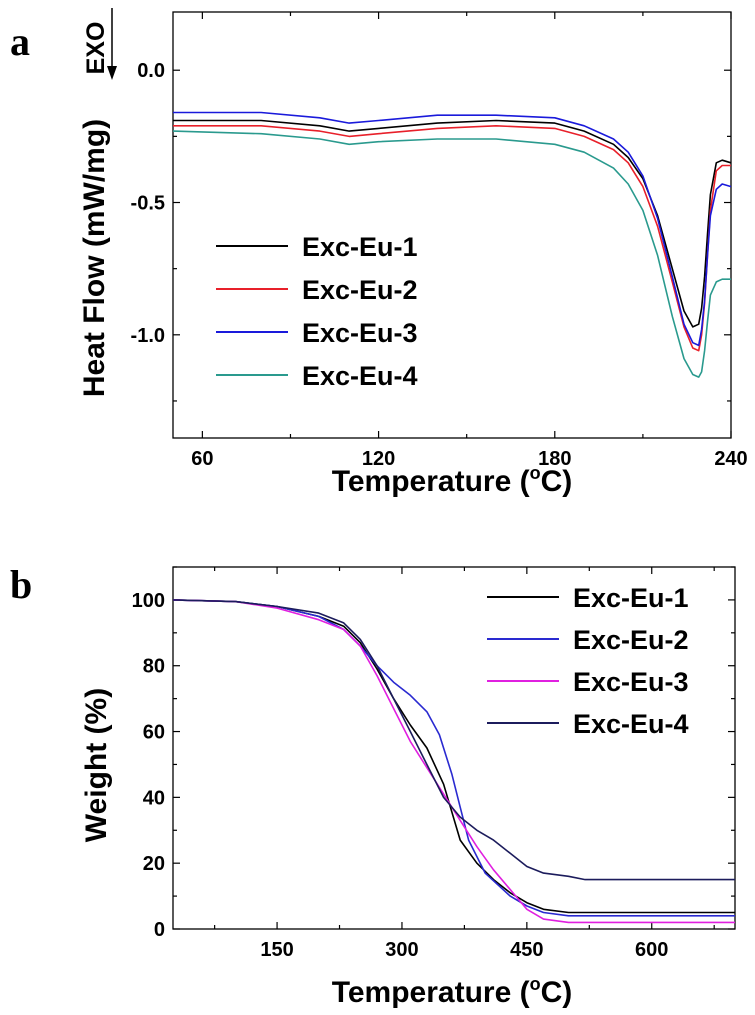  What do you see at coordinates (96, 48) in the screenshot?
I see `exo-annotation: EXO` at bounding box center [96, 48].